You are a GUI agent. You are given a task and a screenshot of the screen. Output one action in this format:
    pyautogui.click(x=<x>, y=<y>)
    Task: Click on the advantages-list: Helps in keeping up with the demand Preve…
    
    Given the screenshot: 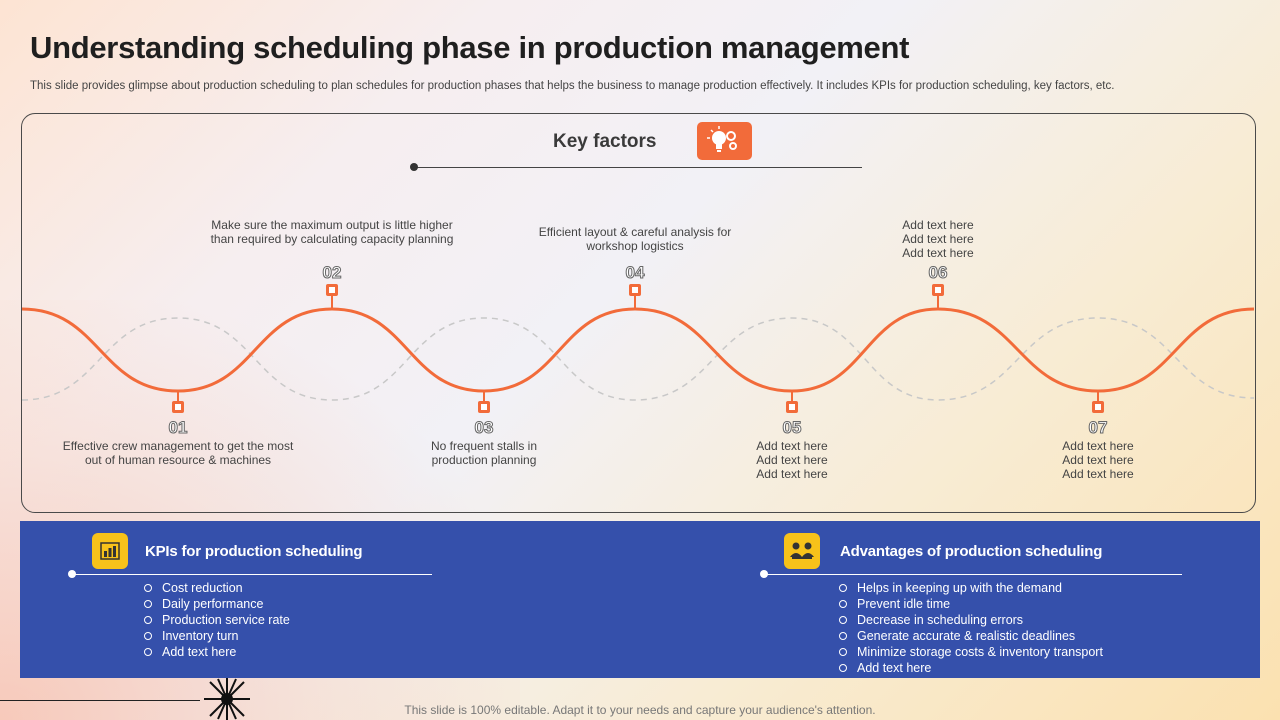 What is the action you would take?
    pyautogui.click(x=971, y=628)
    